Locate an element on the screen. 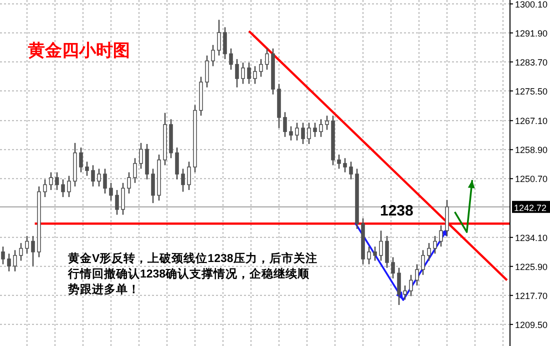 This screenshot has width=550, height=346. y-tick-label: 1291.90 is located at coordinates (531, 33).